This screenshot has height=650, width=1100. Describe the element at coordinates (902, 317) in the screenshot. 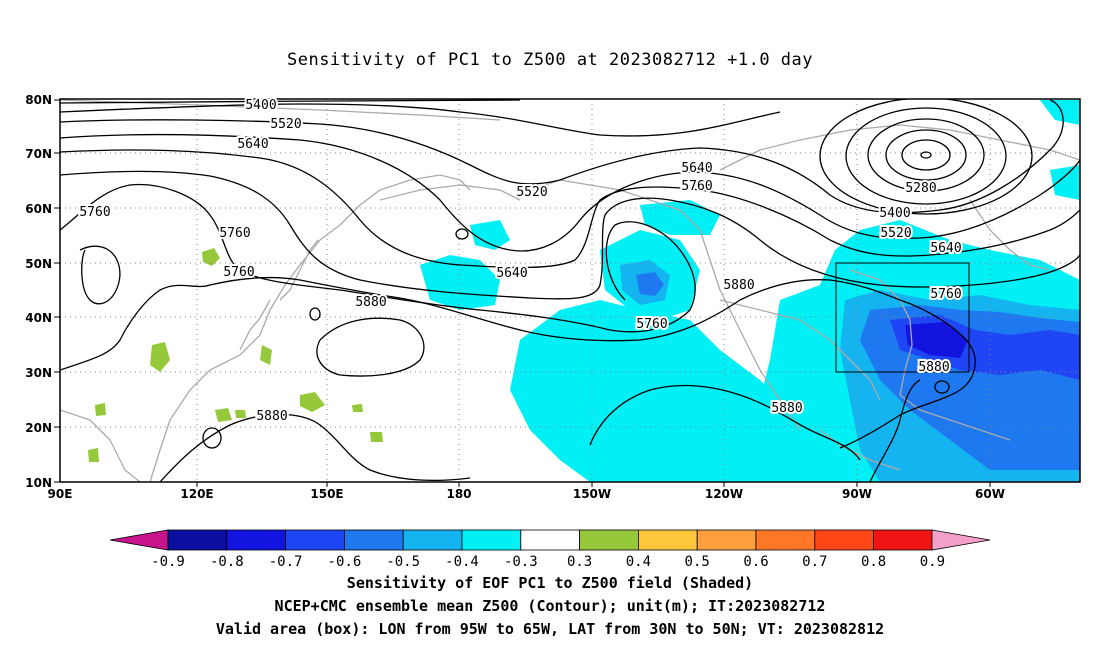

I see `valid-area-box` at that location.